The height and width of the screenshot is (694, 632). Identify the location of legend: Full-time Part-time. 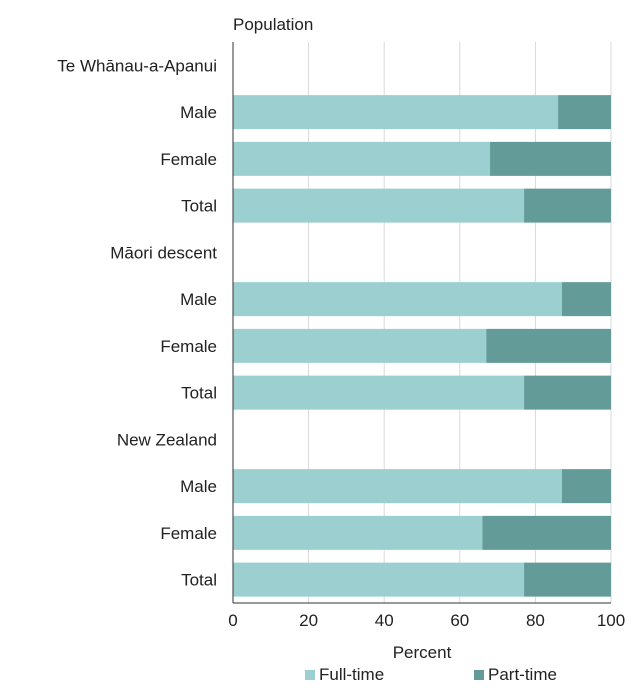
(431, 674).